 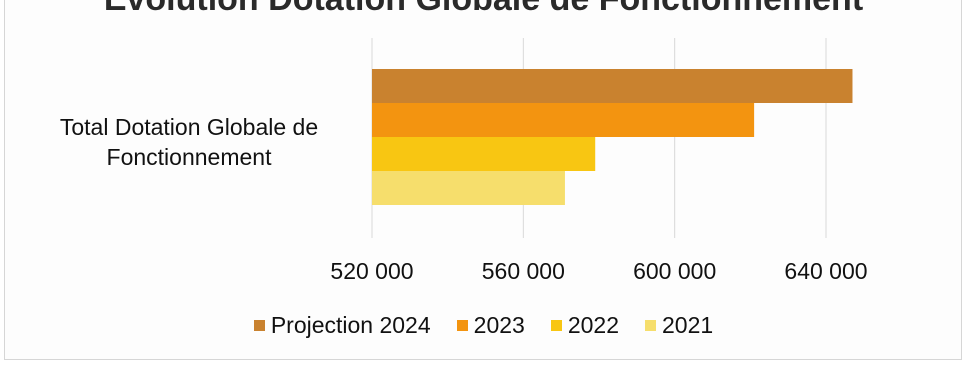 I want to click on legend-label: 2021, so click(x=688, y=325).